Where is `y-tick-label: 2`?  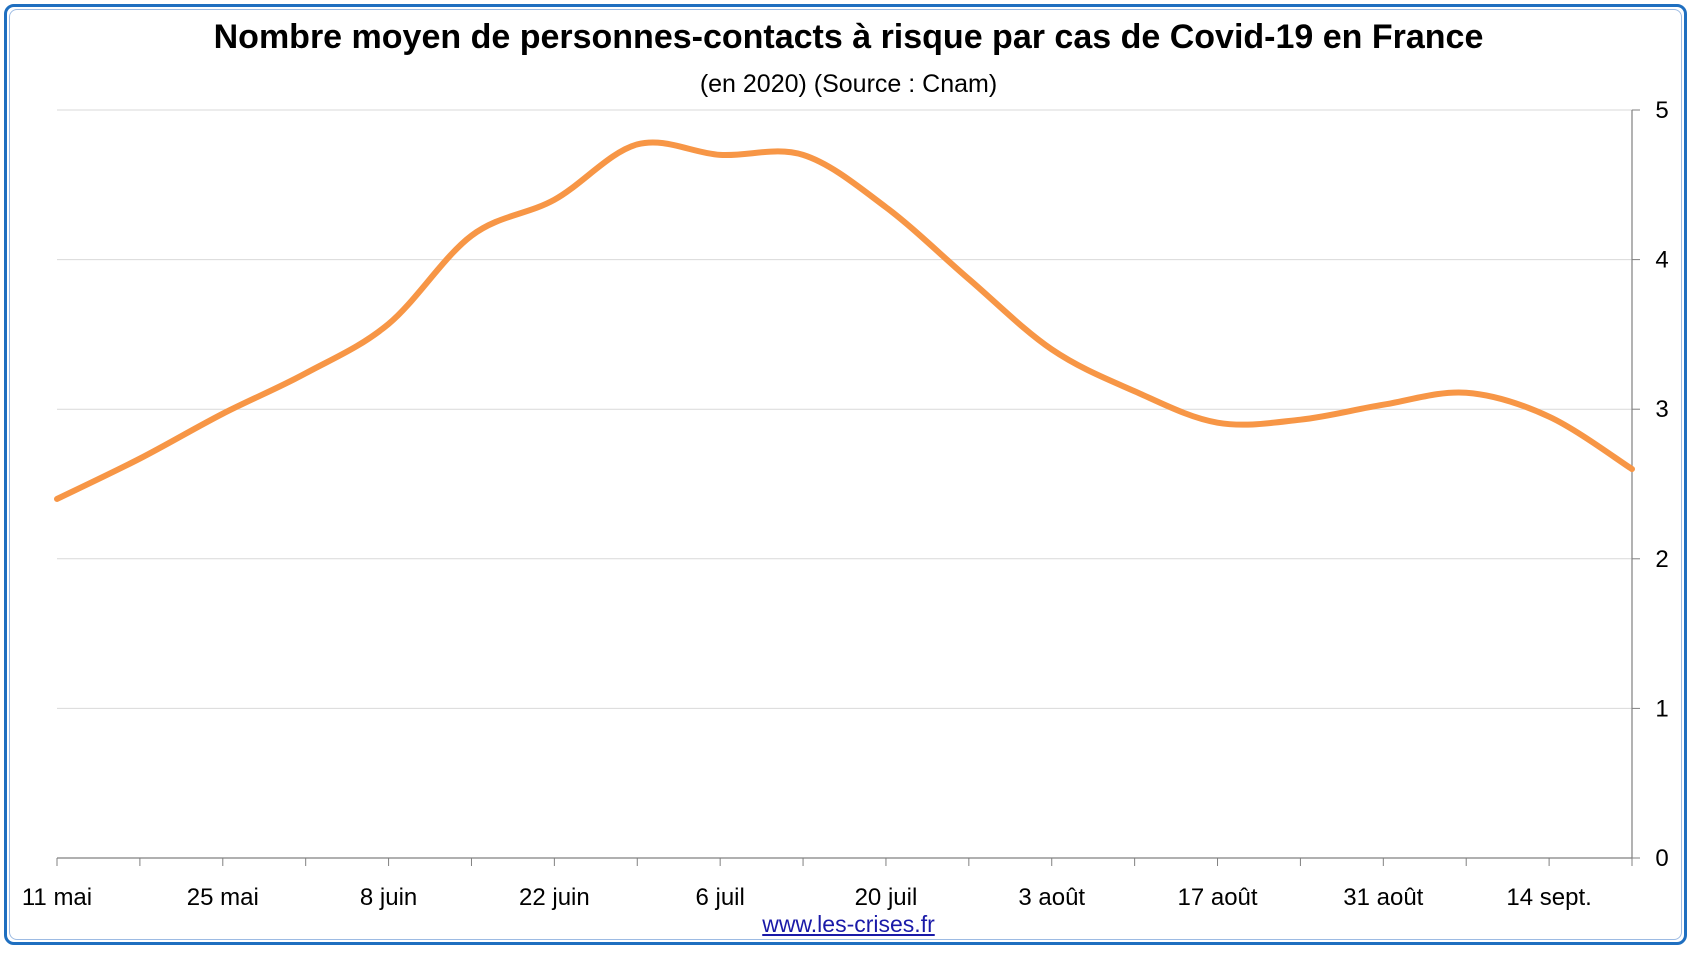 y-tick-label: 2 is located at coordinates (1661, 559).